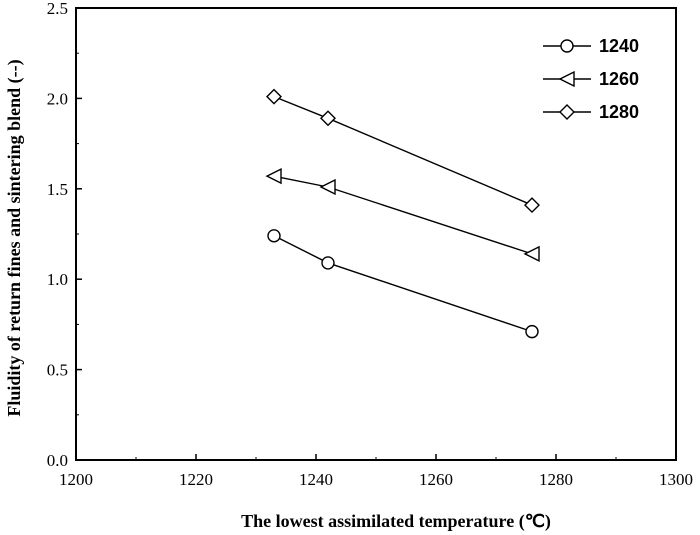  I want to click on legend: 1240 1260 1280, so click(591, 79).